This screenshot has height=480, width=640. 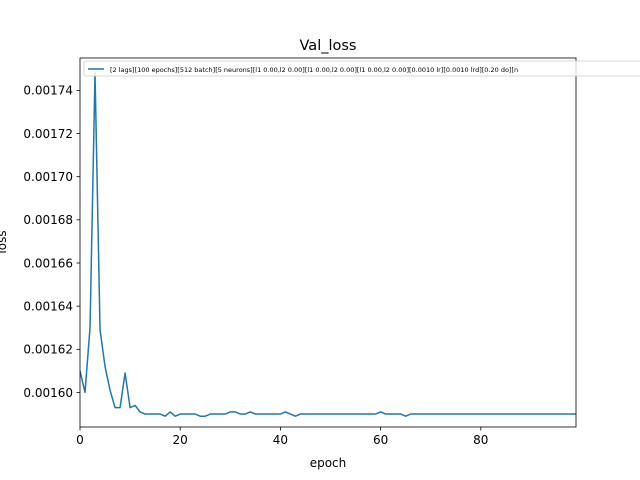 What do you see at coordinates (48, 134) in the screenshot?
I see `y-tick-label: 0.00172` at bounding box center [48, 134].